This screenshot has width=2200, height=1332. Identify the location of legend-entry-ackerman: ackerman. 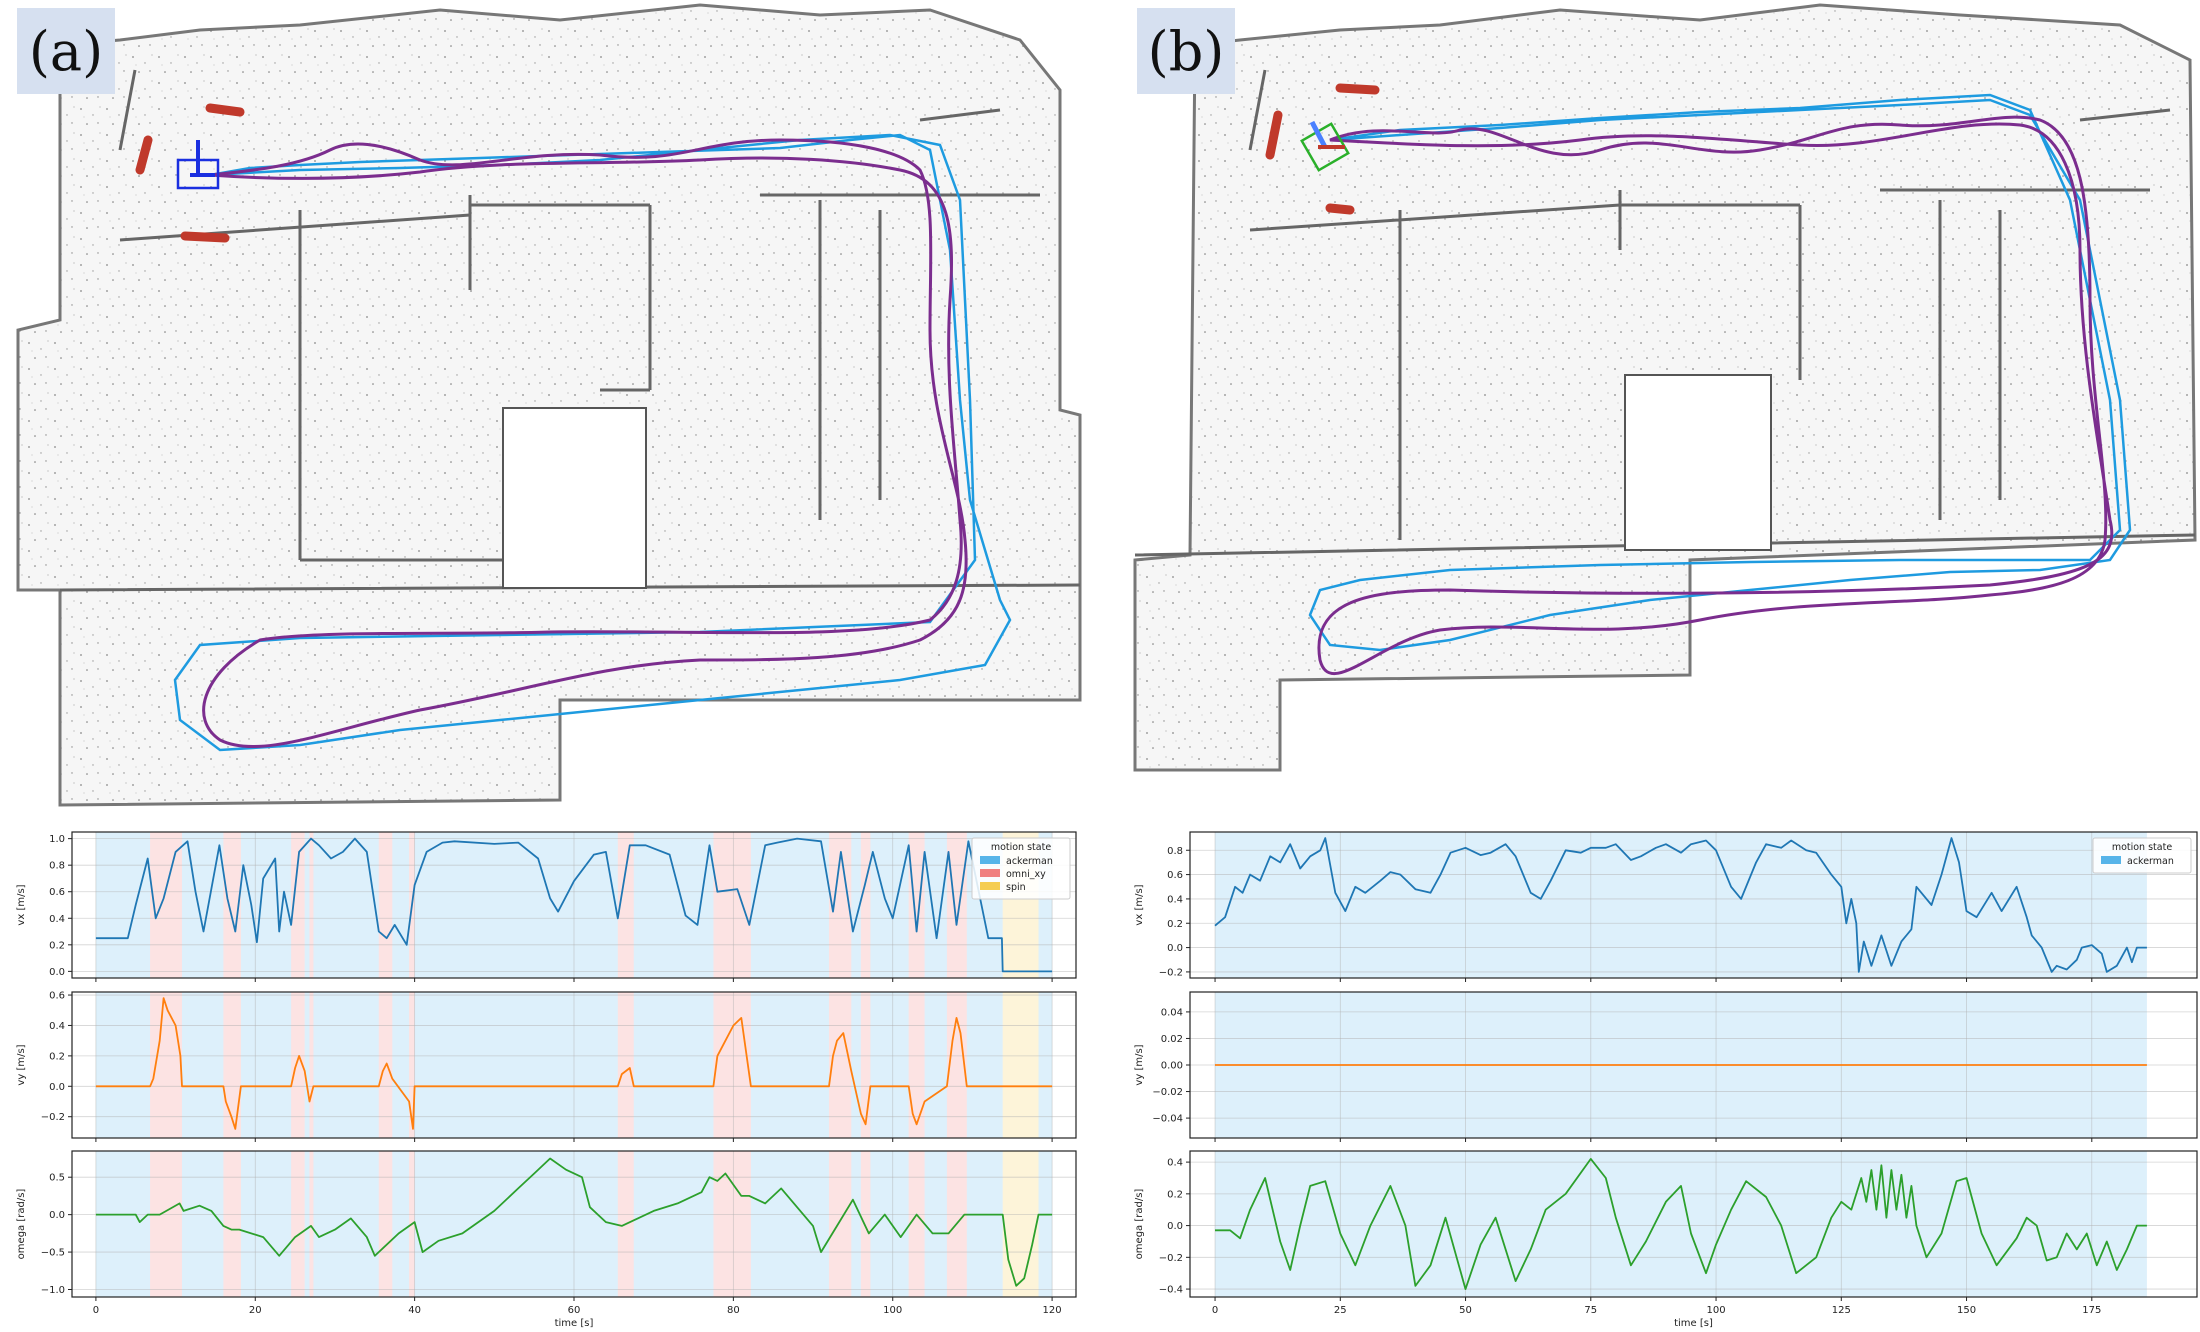
(1029, 861).